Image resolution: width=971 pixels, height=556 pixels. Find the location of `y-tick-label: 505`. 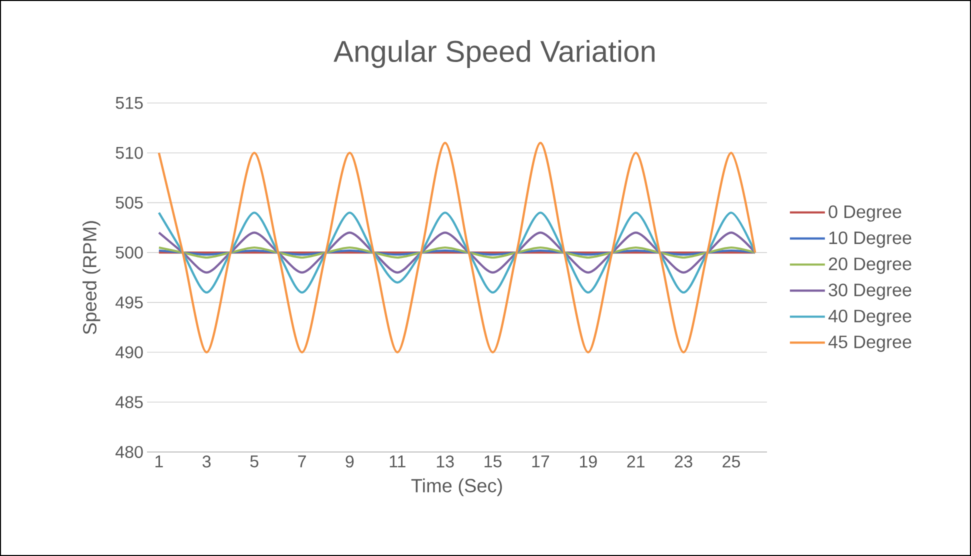

y-tick-label: 505 is located at coordinates (129, 202).